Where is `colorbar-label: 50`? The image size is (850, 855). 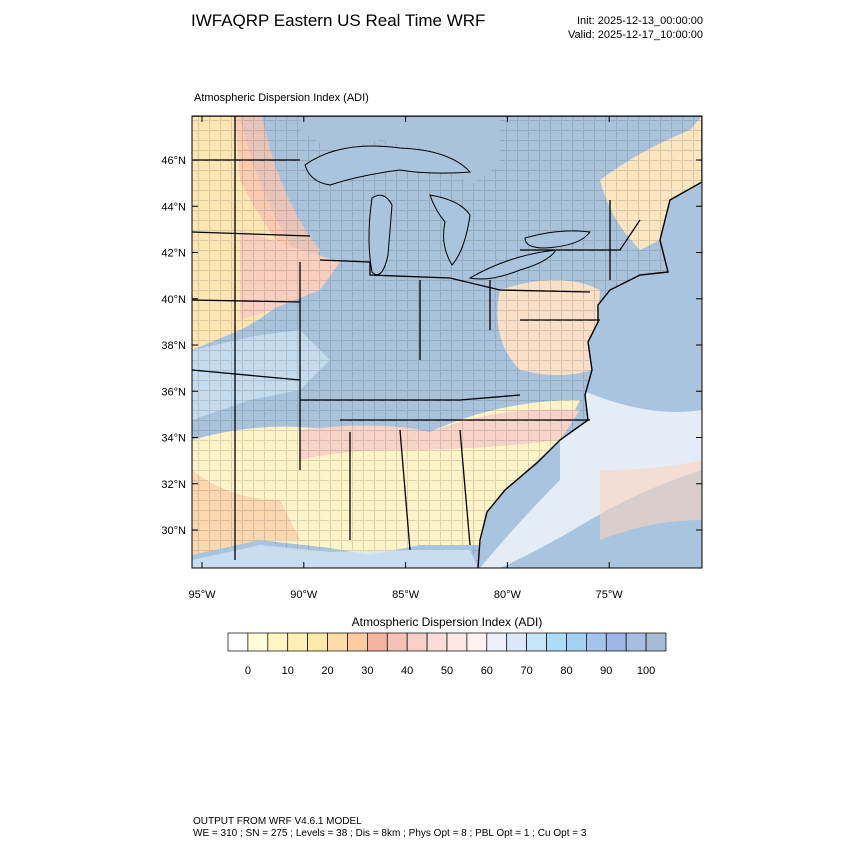 colorbar-label: 50 is located at coordinates (447, 671).